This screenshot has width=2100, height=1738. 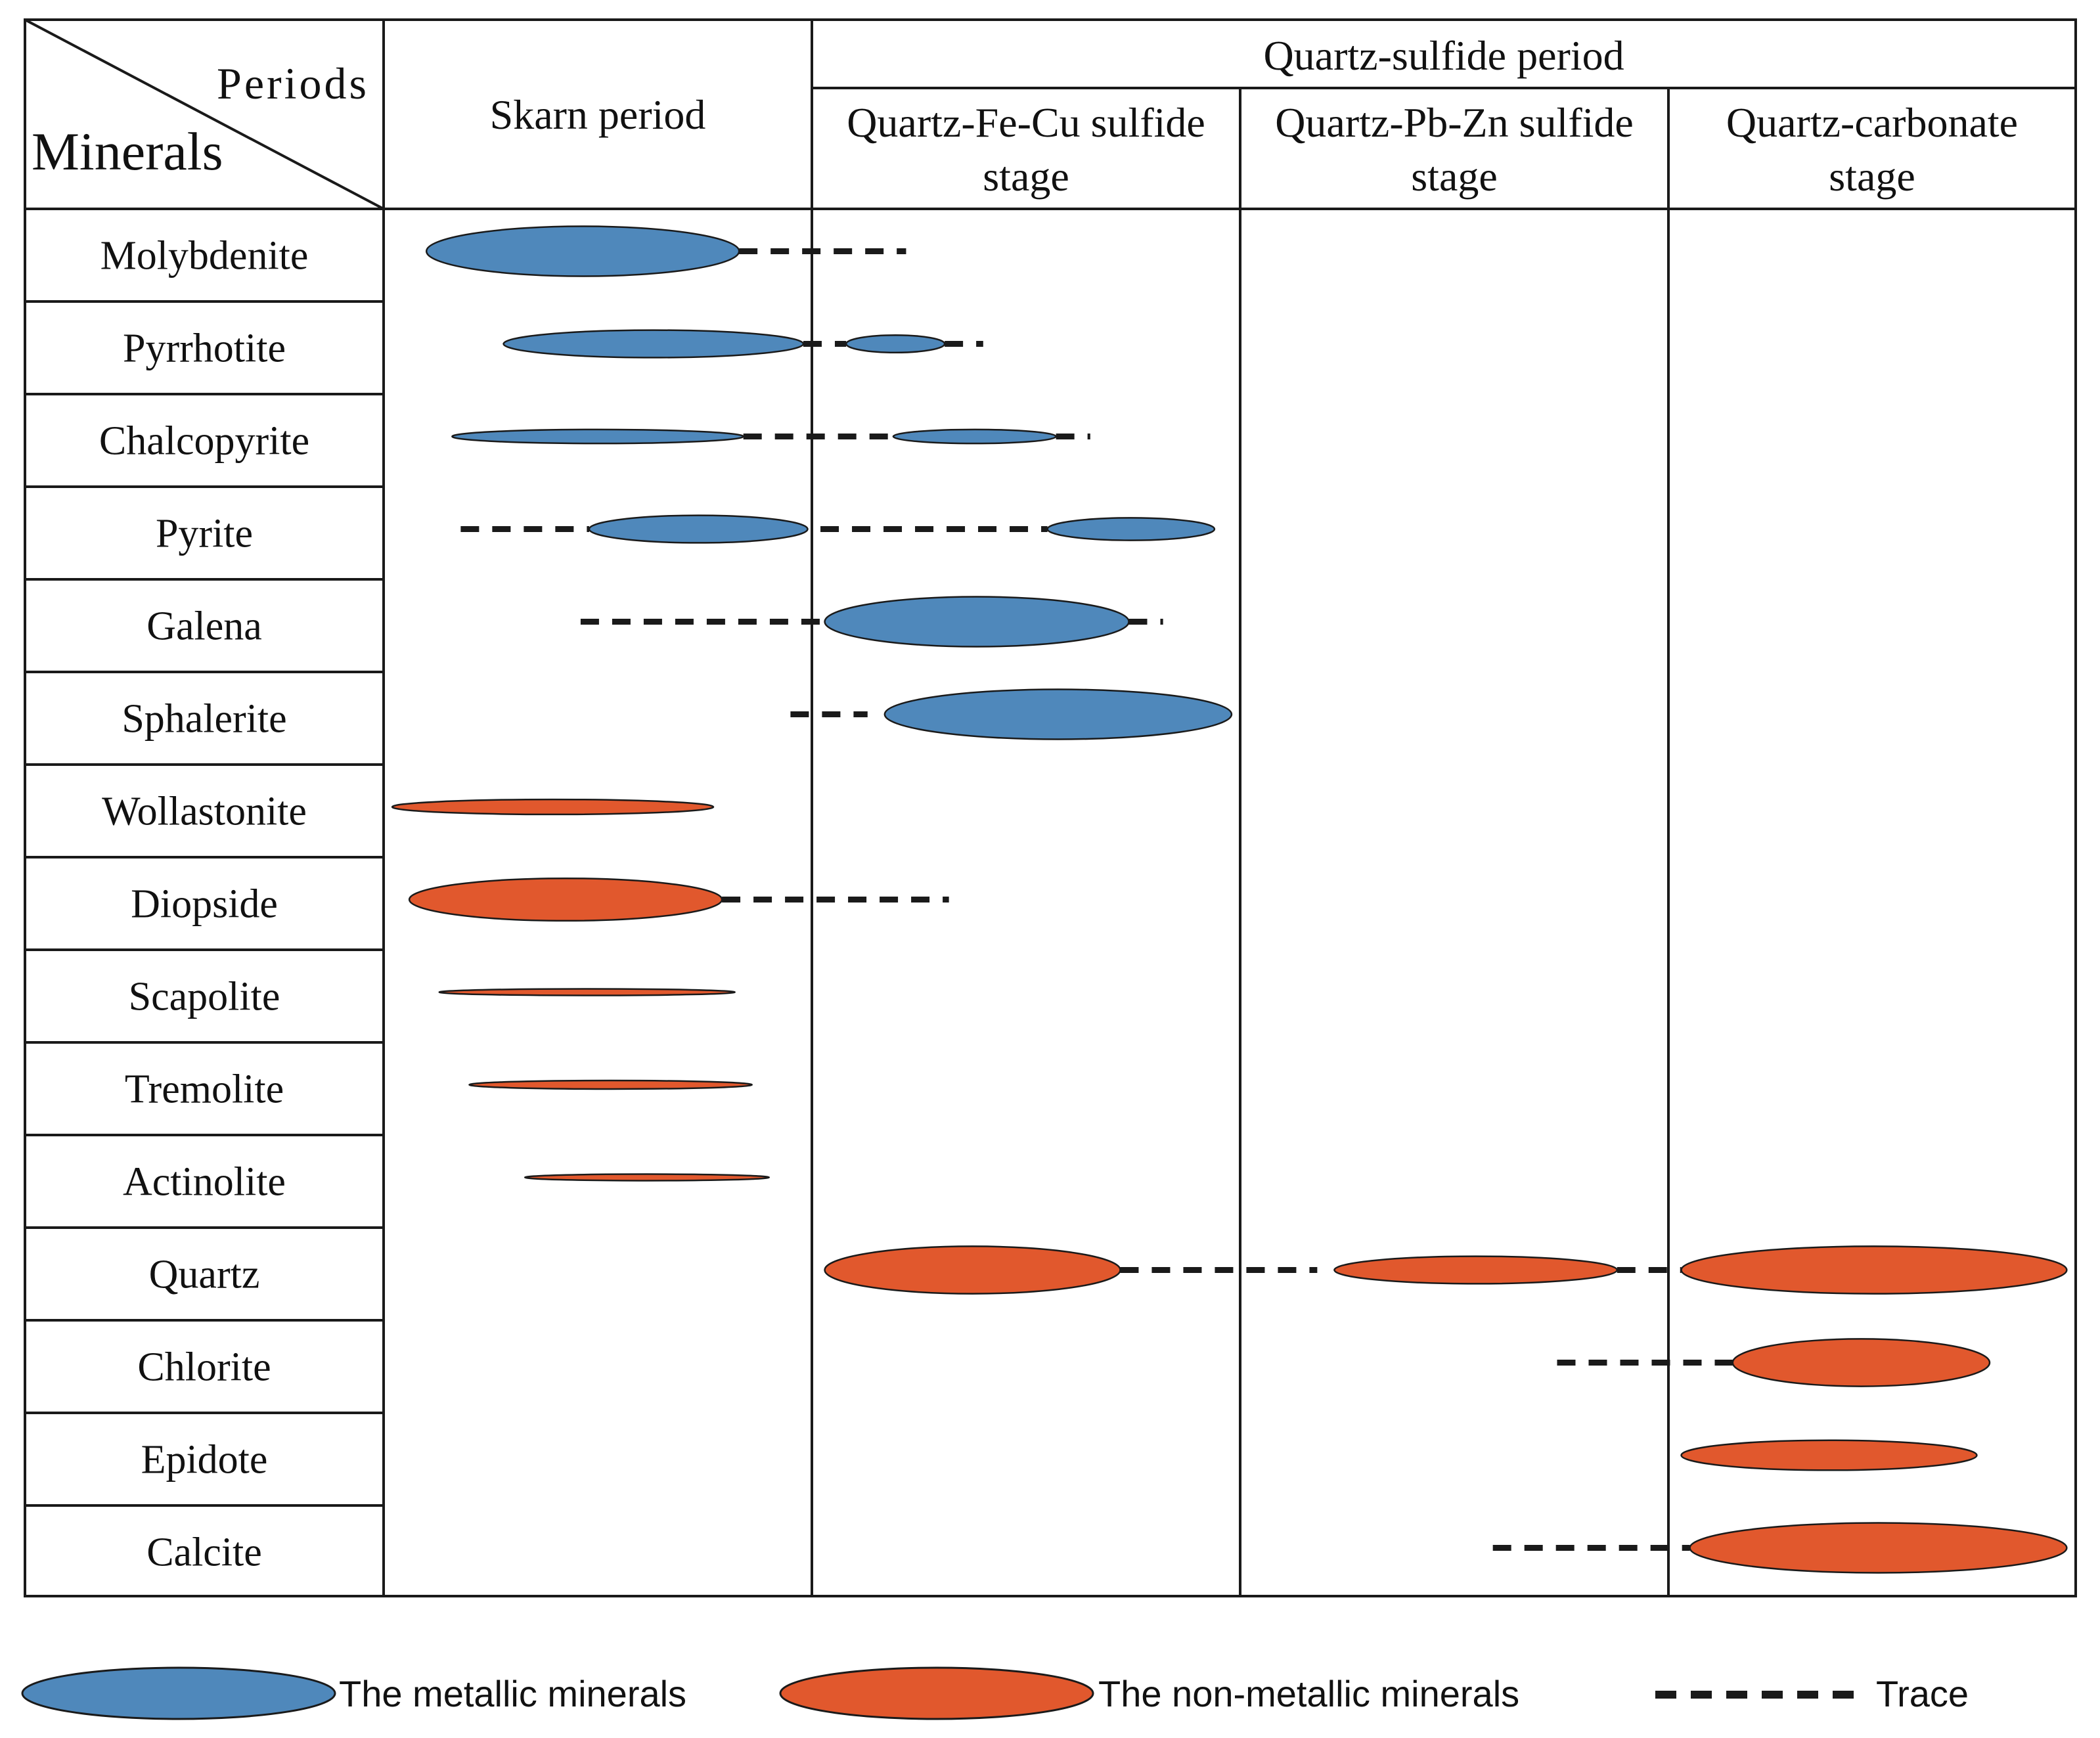 What do you see at coordinates (1026, 122) in the screenshot?
I see `stage-fe-cu-header-line1: Quartz-Fe-Cu sulfide` at bounding box center [1026, 122].